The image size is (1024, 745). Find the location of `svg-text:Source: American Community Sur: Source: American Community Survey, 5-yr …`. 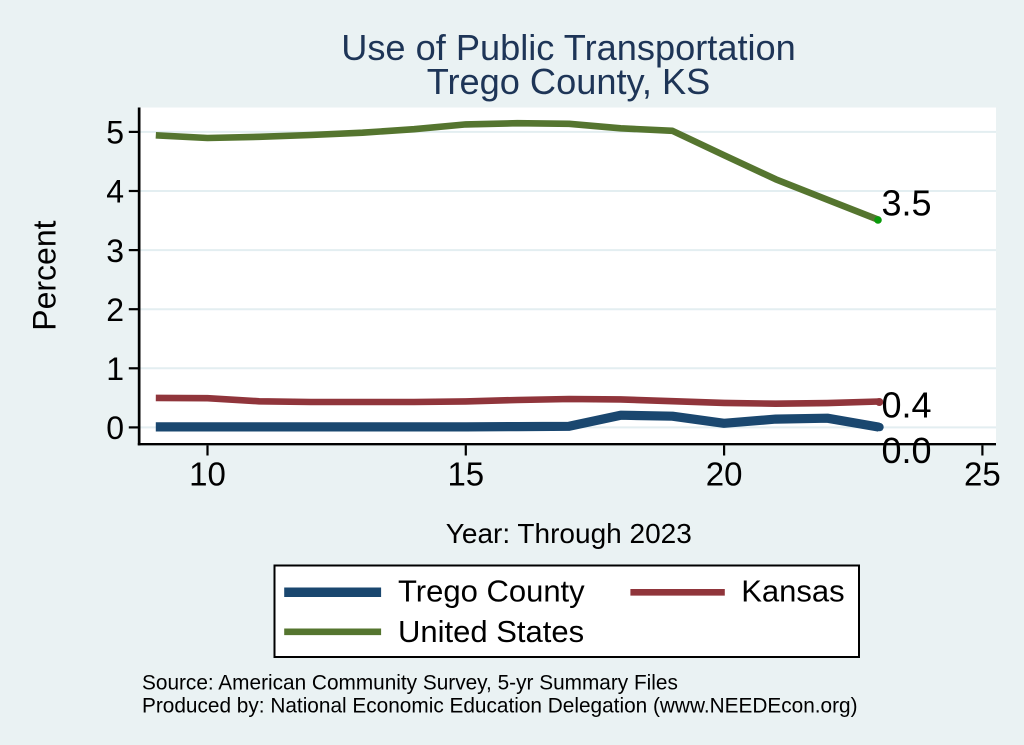

svg-text:Source: American Community Sur: Source: American Community Survey, 5-yr … is located at coordinates (410, 682).